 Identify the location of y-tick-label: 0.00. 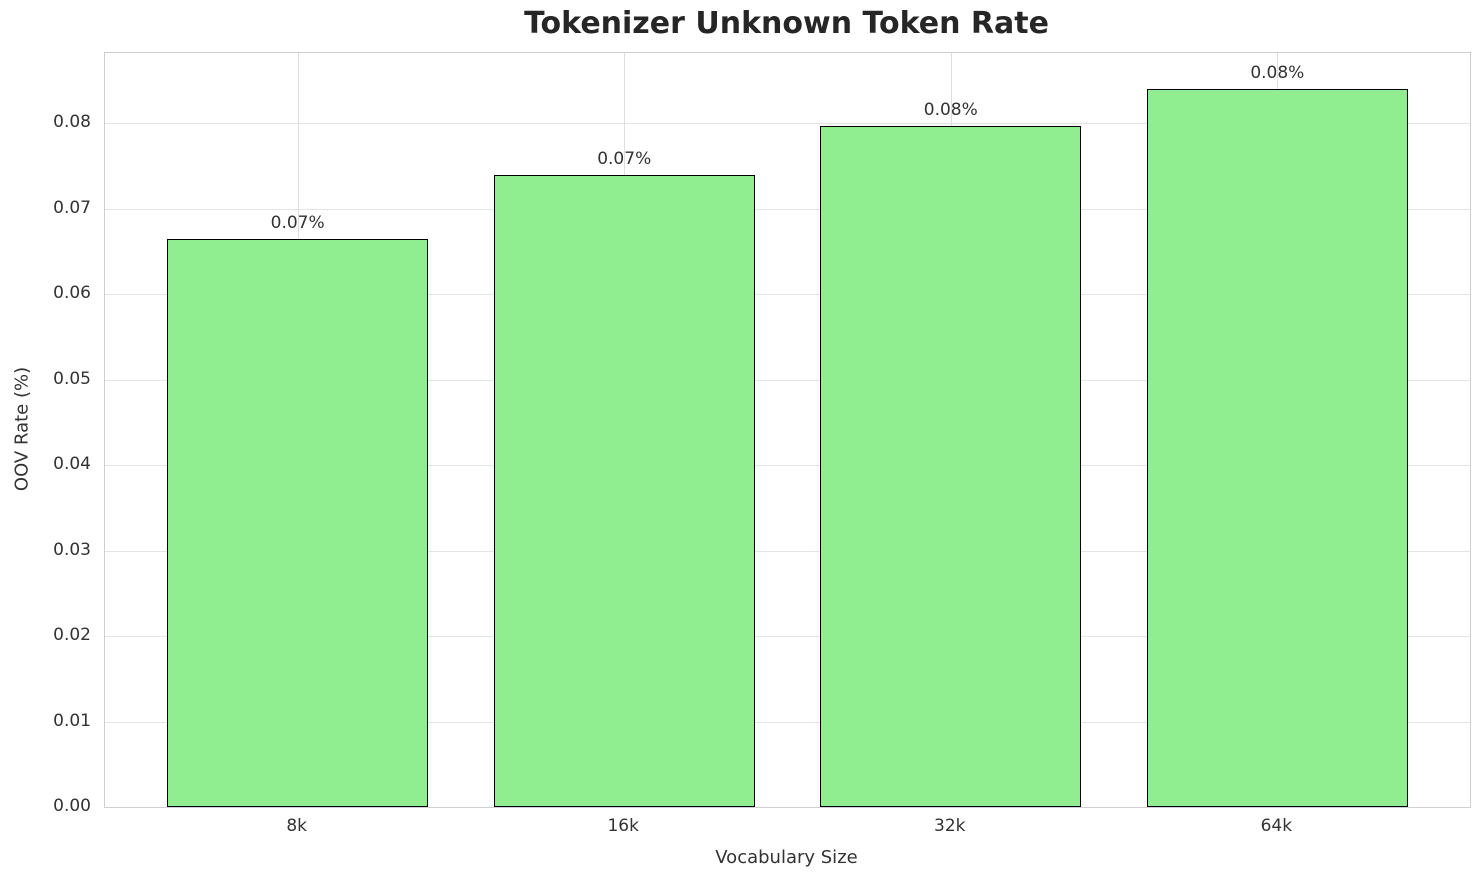
(72, 806).